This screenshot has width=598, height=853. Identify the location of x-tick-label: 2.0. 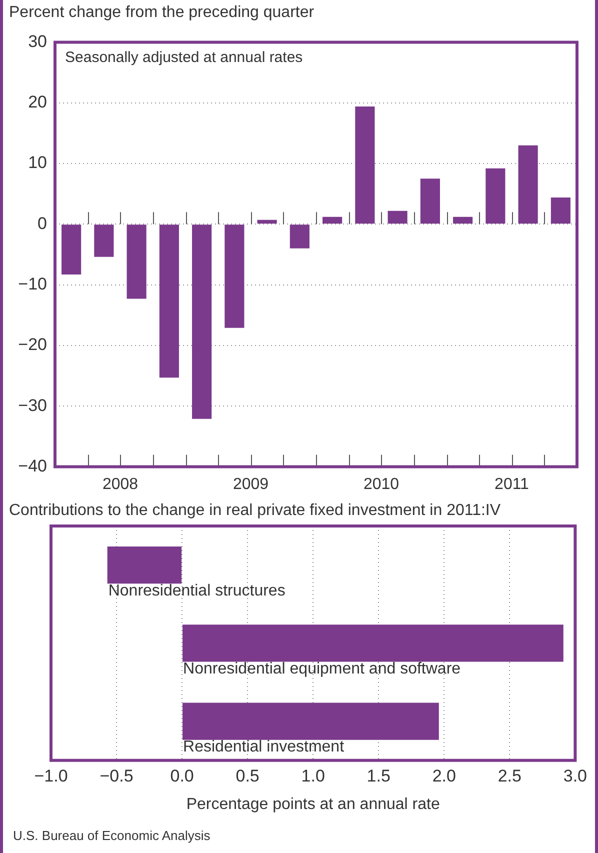
(444, 776).